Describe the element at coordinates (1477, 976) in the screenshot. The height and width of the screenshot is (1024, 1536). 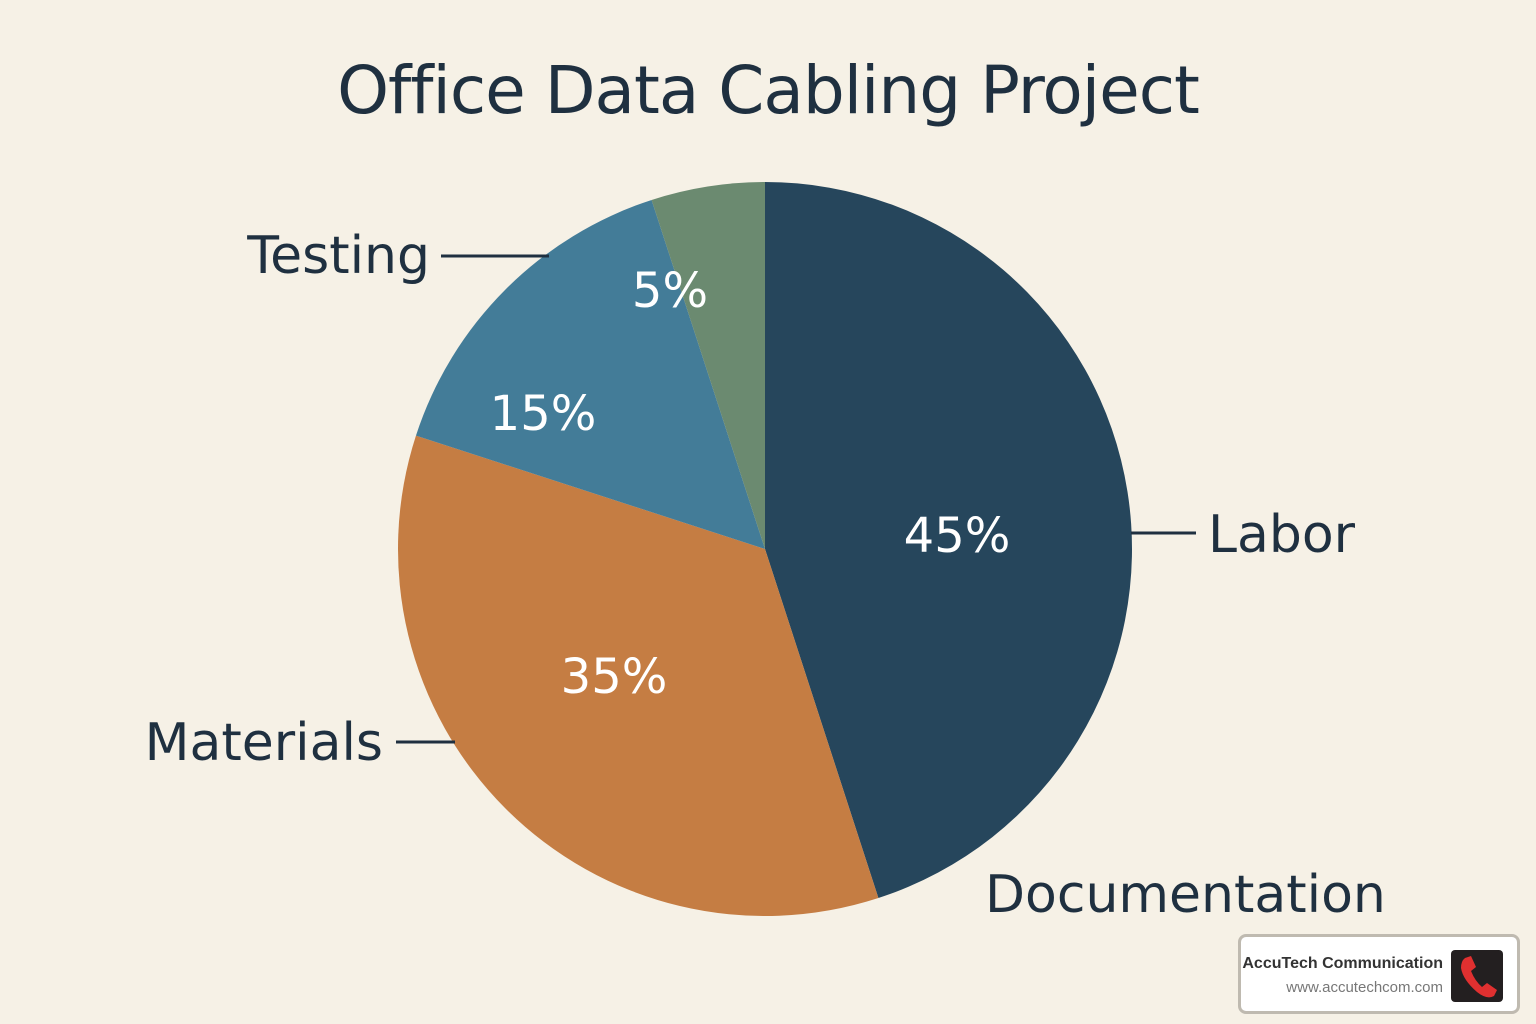
I see `phone-icon` at that location.